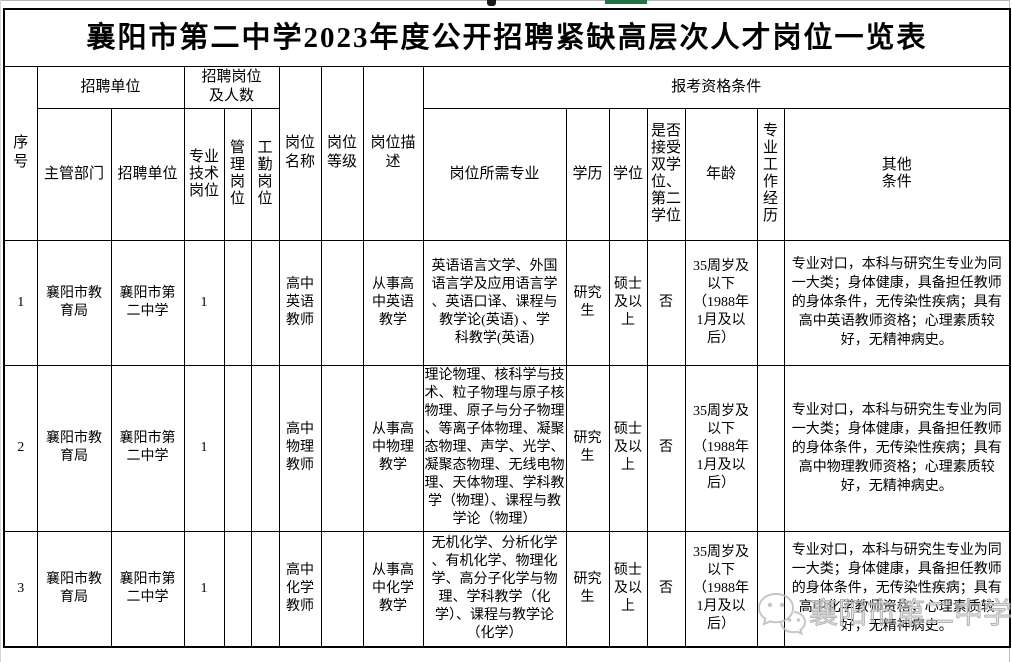 The height and width of the screenshot is (662, 1012). What do you see at coordinates (626, 2) in the screenshot?
I see `excel-green-fragment` at bounding box center [626, 2].